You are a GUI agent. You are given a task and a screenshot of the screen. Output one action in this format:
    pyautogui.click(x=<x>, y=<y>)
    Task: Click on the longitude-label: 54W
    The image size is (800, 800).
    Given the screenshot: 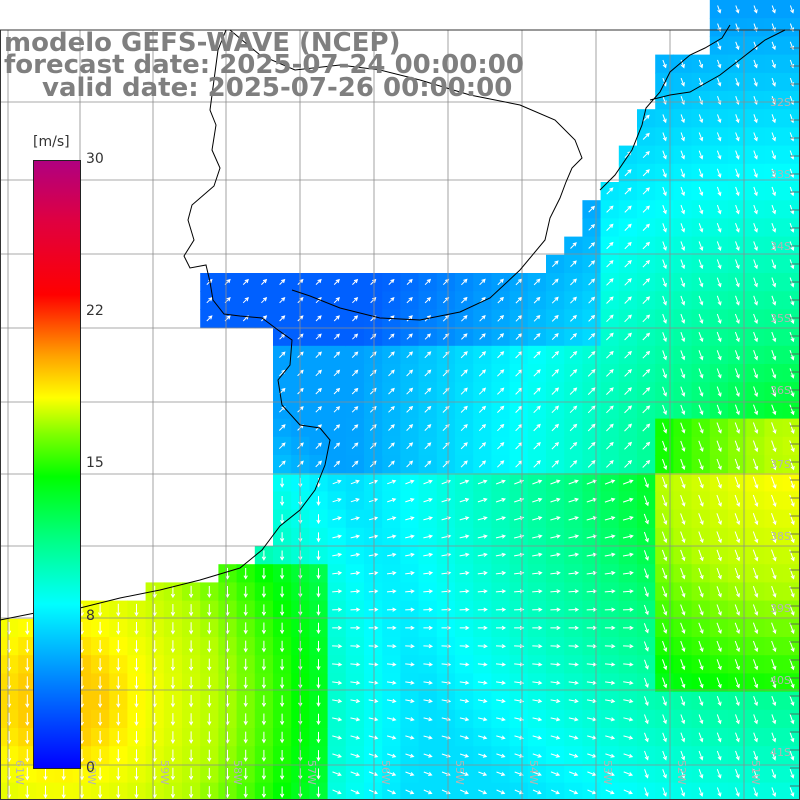 What is the action you would take?
    pyautogui.click(x=533, y=772)
    